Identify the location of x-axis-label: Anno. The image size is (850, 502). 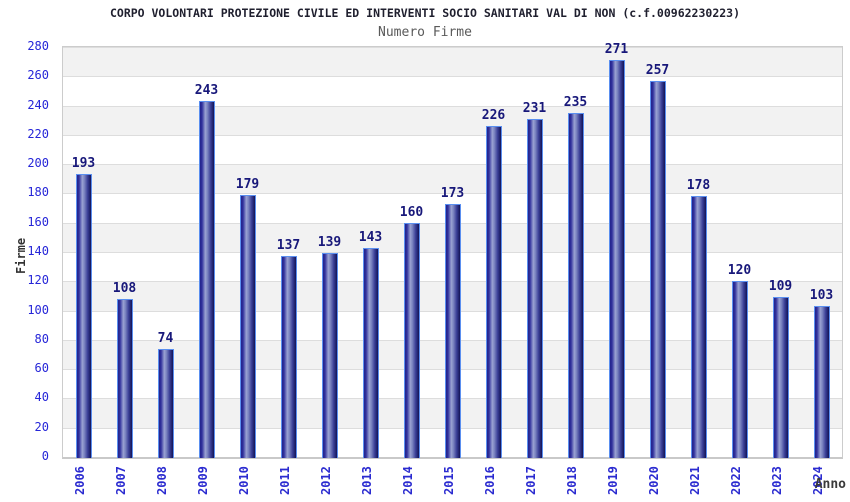
(830, 484).